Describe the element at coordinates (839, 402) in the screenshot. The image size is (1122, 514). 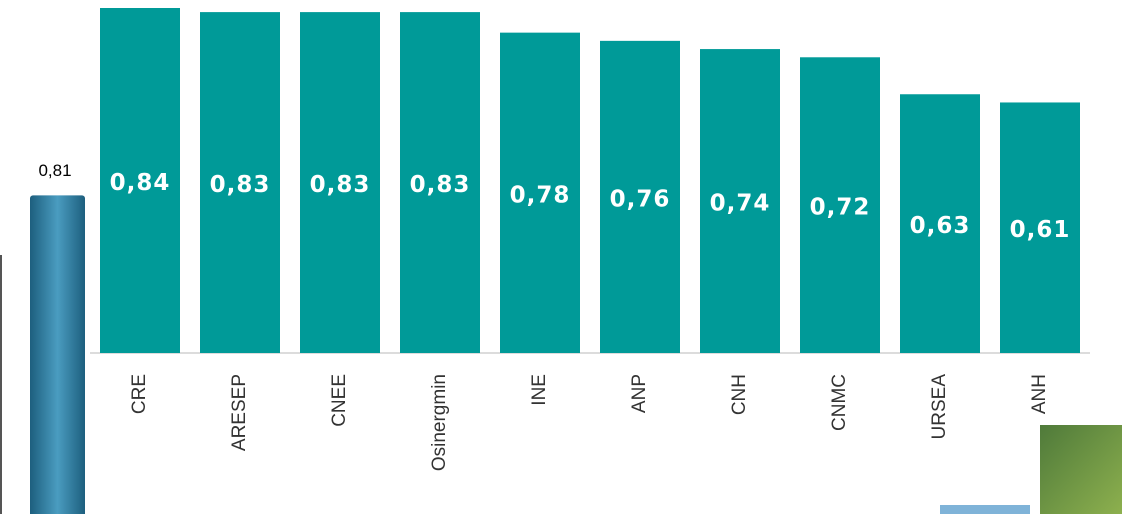
I see `x-tick-label: CNMC` at that location.